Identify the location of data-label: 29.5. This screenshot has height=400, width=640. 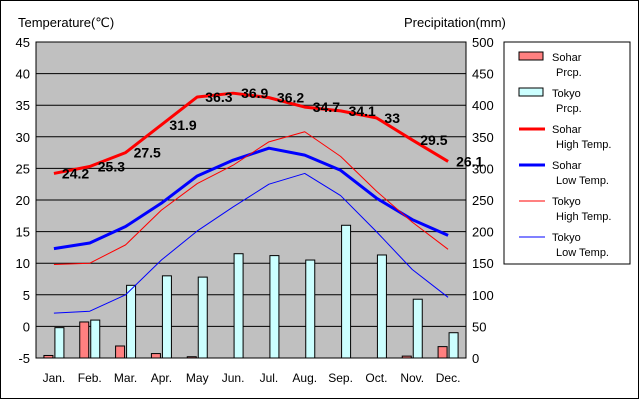
(433, 140).